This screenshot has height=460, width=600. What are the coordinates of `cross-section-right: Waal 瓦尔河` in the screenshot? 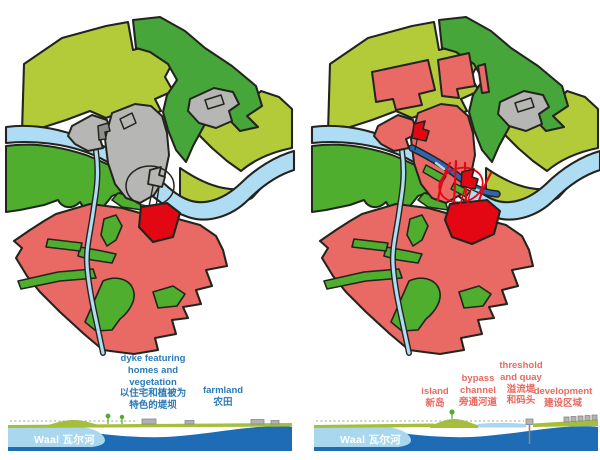 It's located at (456, 430).